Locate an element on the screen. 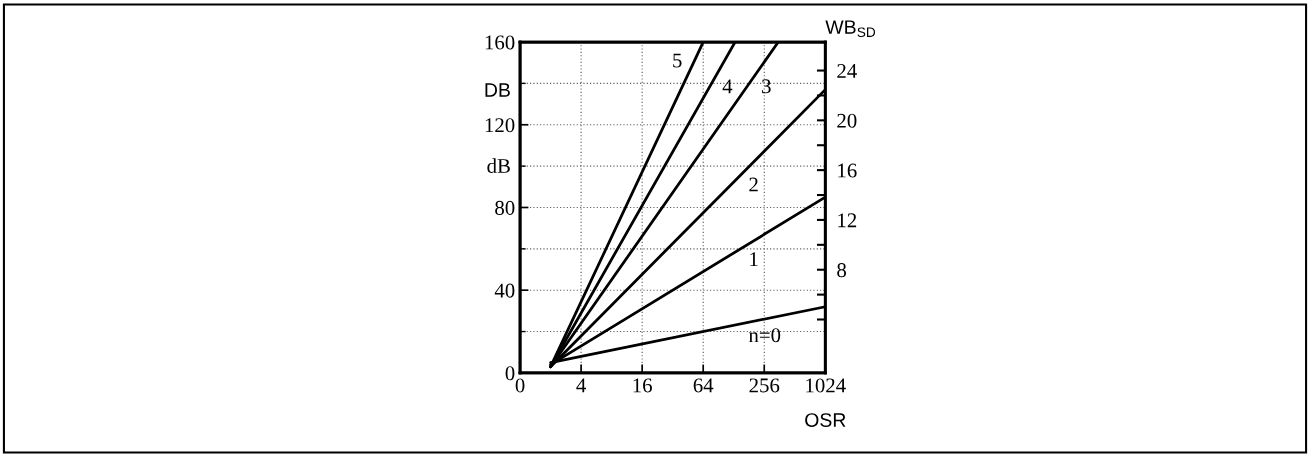 The height and width of the screenshot is (457, 1310). text: dB is located at coordinates (498, 165).